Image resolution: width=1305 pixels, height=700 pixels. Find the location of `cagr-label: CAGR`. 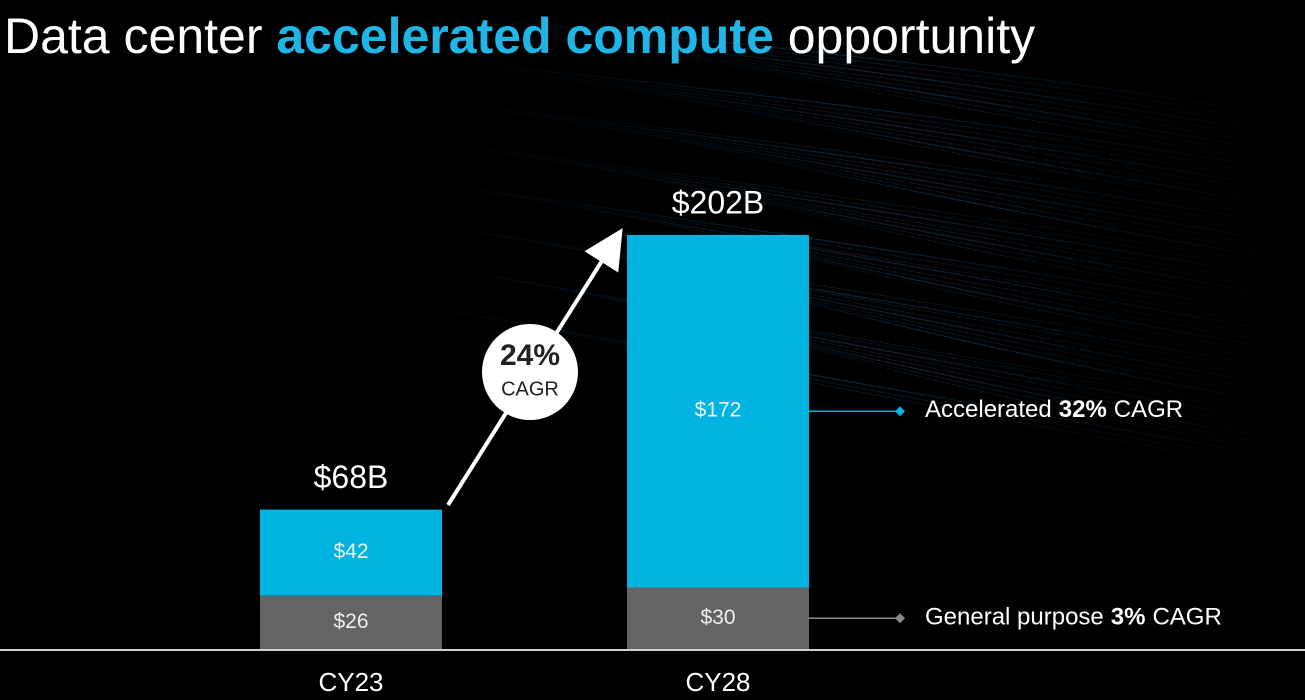

cagr-label: CAGR is located at coordinates (530, 389).